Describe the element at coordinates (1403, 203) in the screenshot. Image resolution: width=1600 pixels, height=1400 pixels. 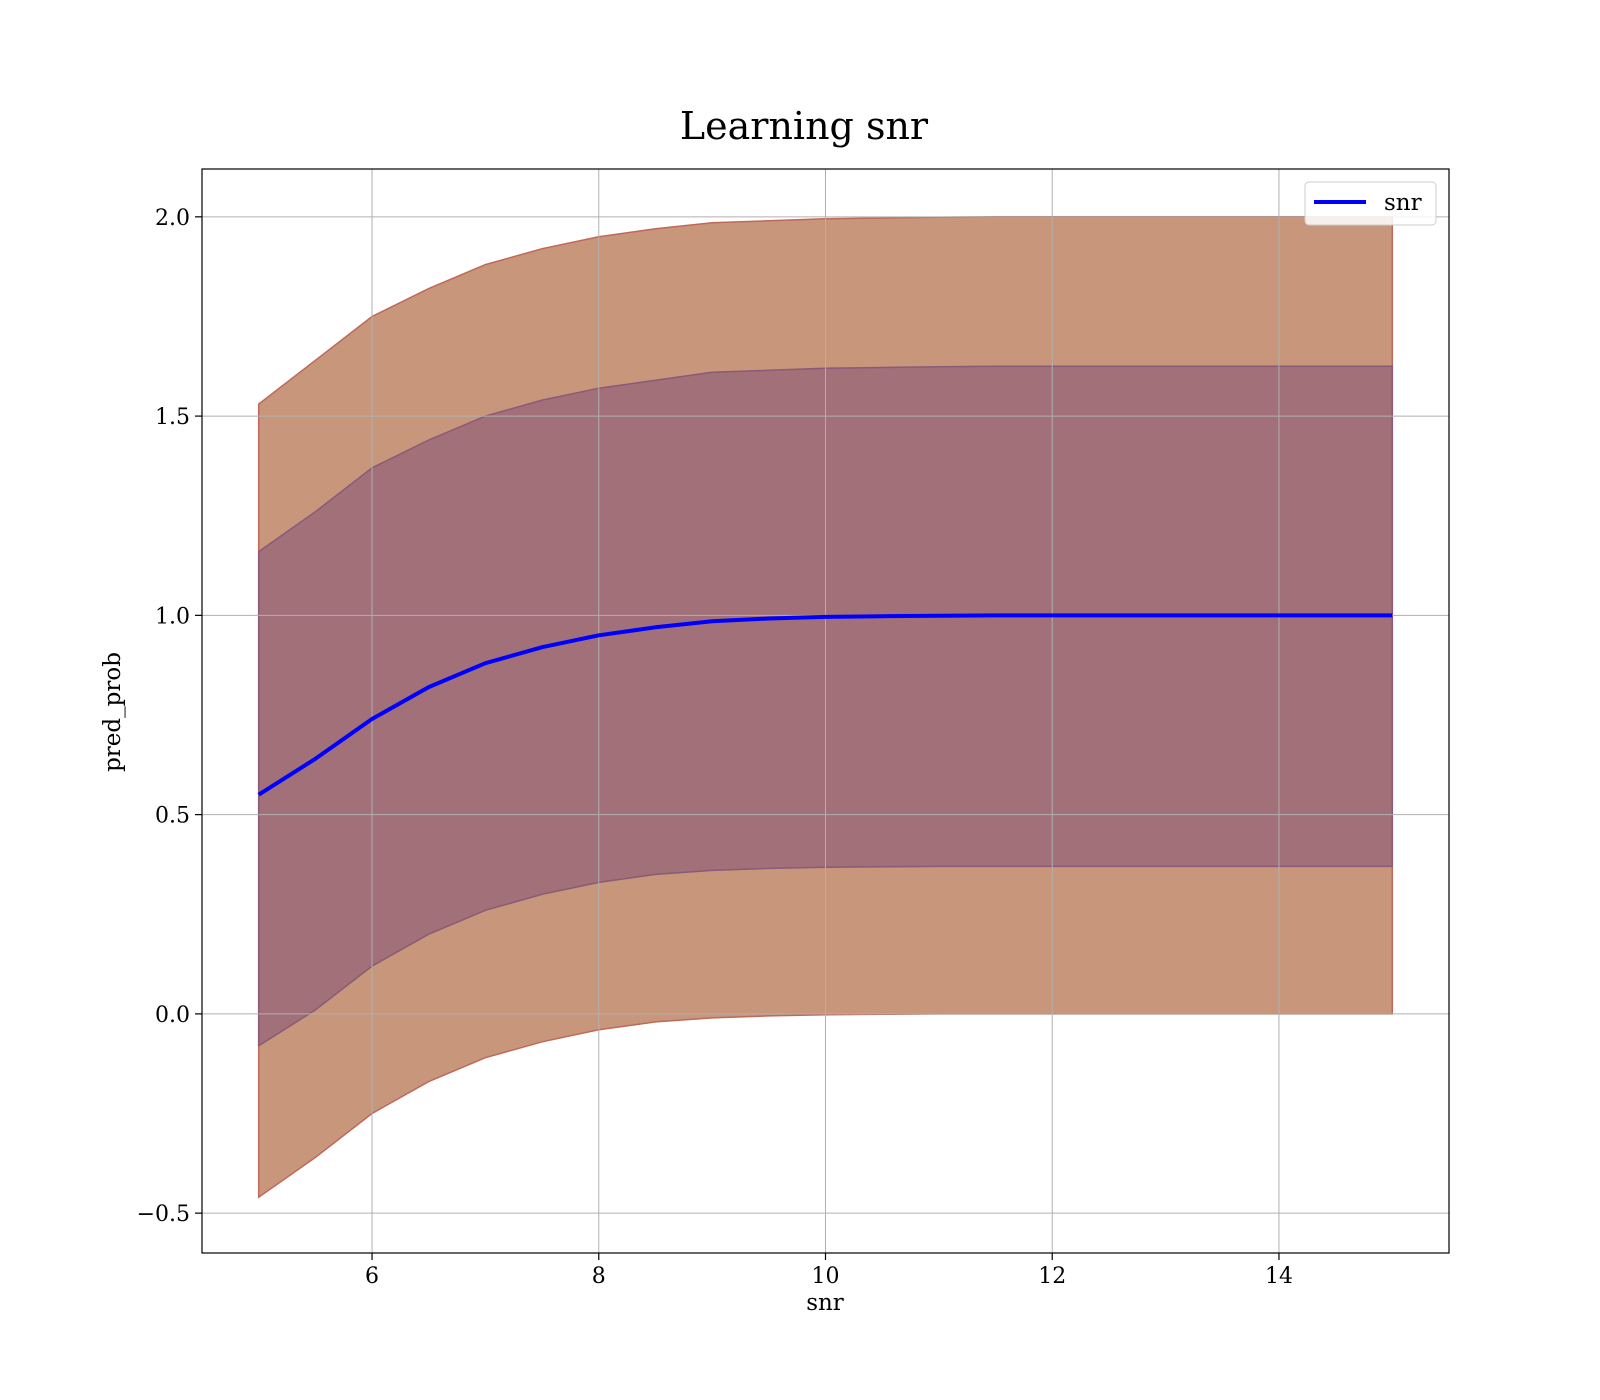
I see `legend-label-snr: snr` at that location.